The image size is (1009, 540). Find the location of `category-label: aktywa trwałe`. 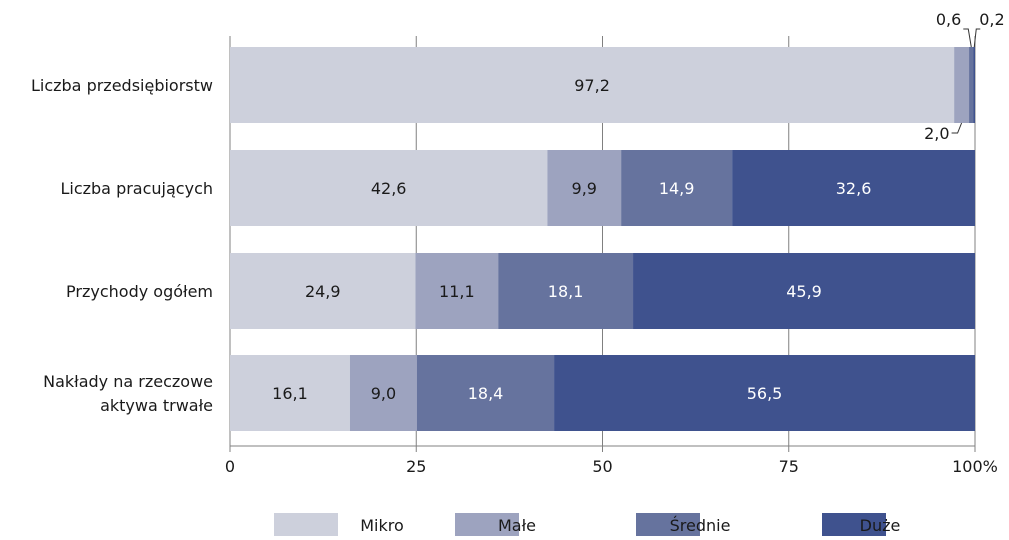

category-label: aktywa trwałe is located at coordinates (156, 405).